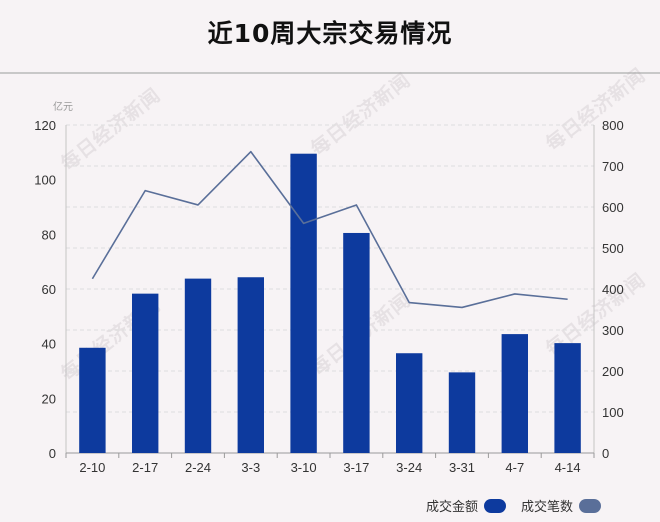 This screenshot has width=660, height=522. I want to click on x-tick-label: 3-24, so click(409, 467).